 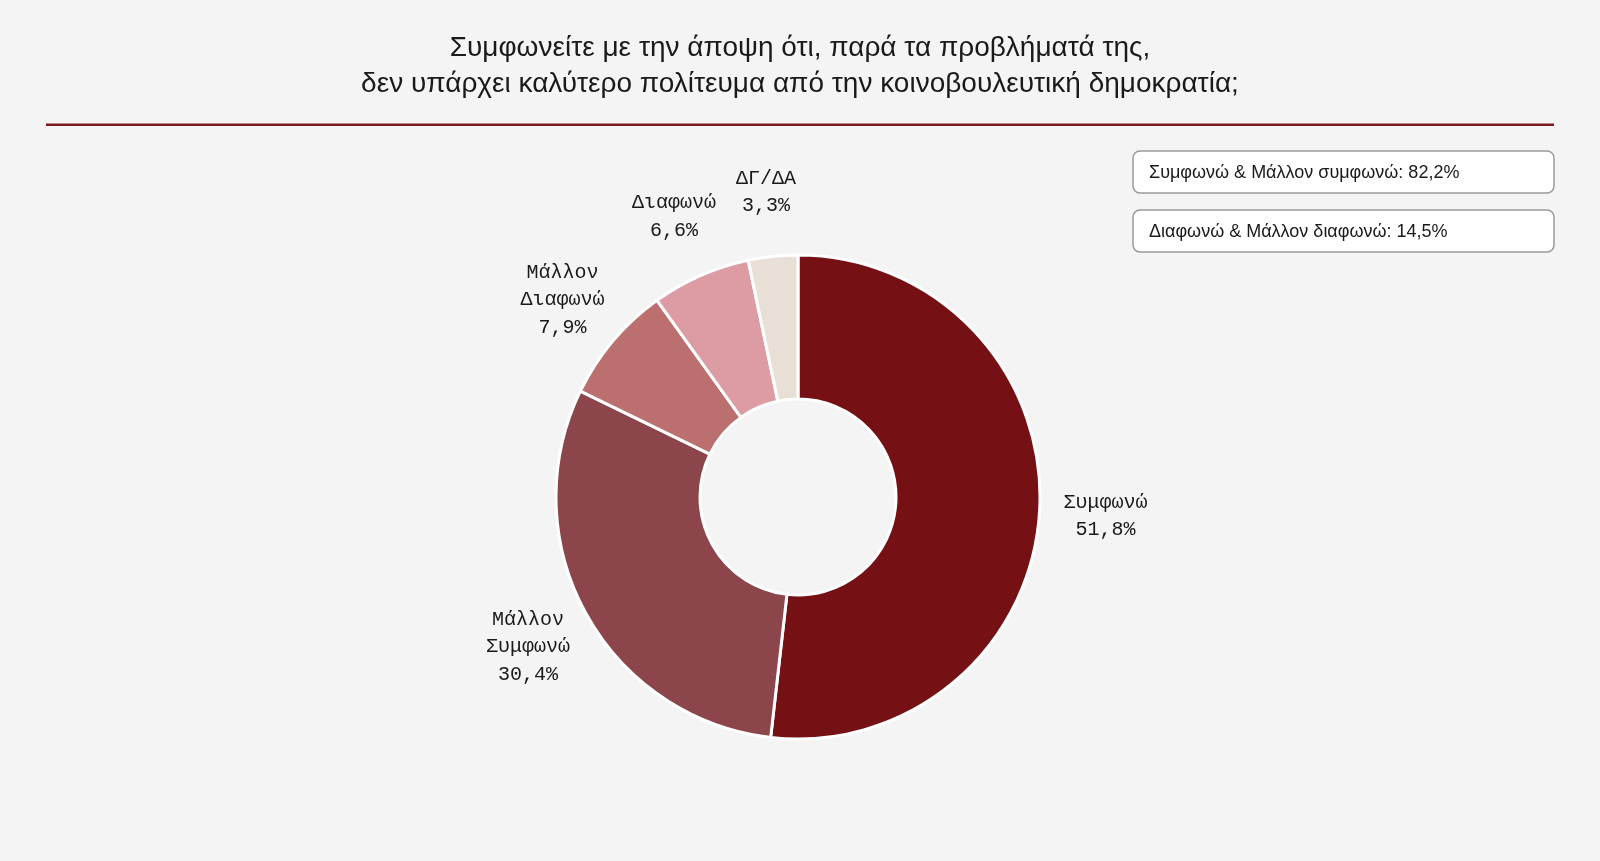 What do you see at coordinates (673, 203) in the screenshot?
I see `slice-label: Διαφωνώ` at bounding box center [673, 203].